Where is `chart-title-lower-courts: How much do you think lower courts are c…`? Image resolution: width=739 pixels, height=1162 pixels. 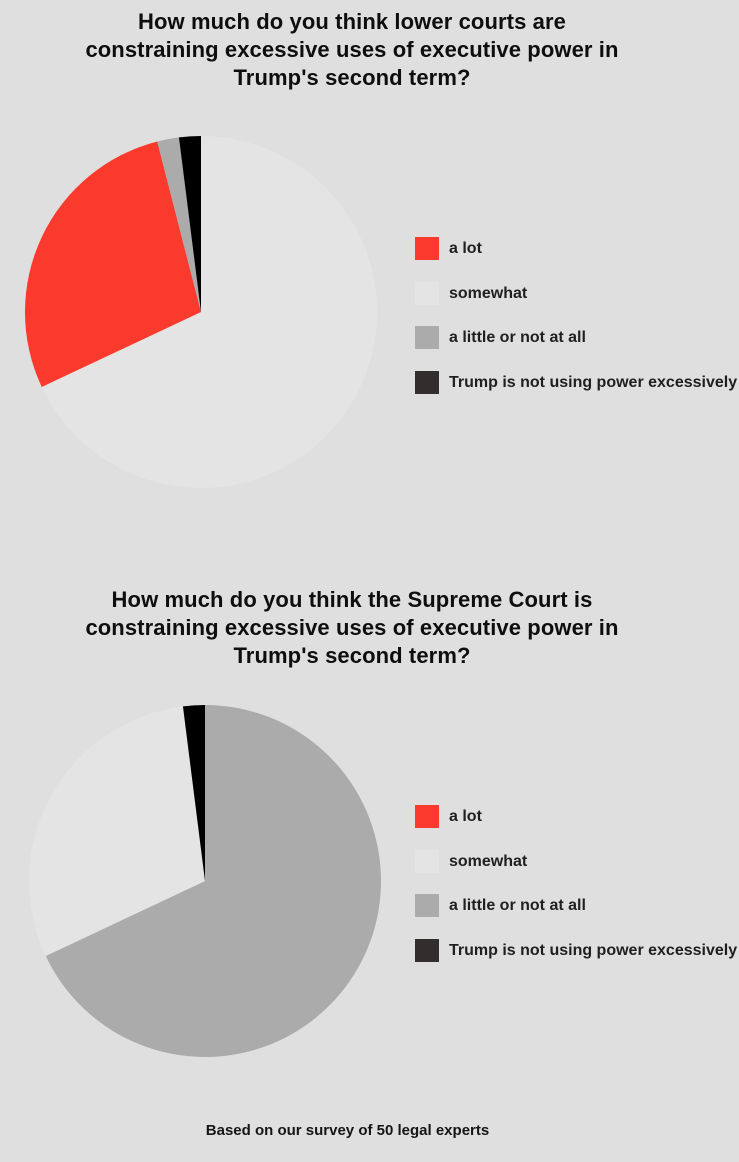 chart-title-lower-courts: How much do you think lower courts are c… is located at coordinates (352, 50).